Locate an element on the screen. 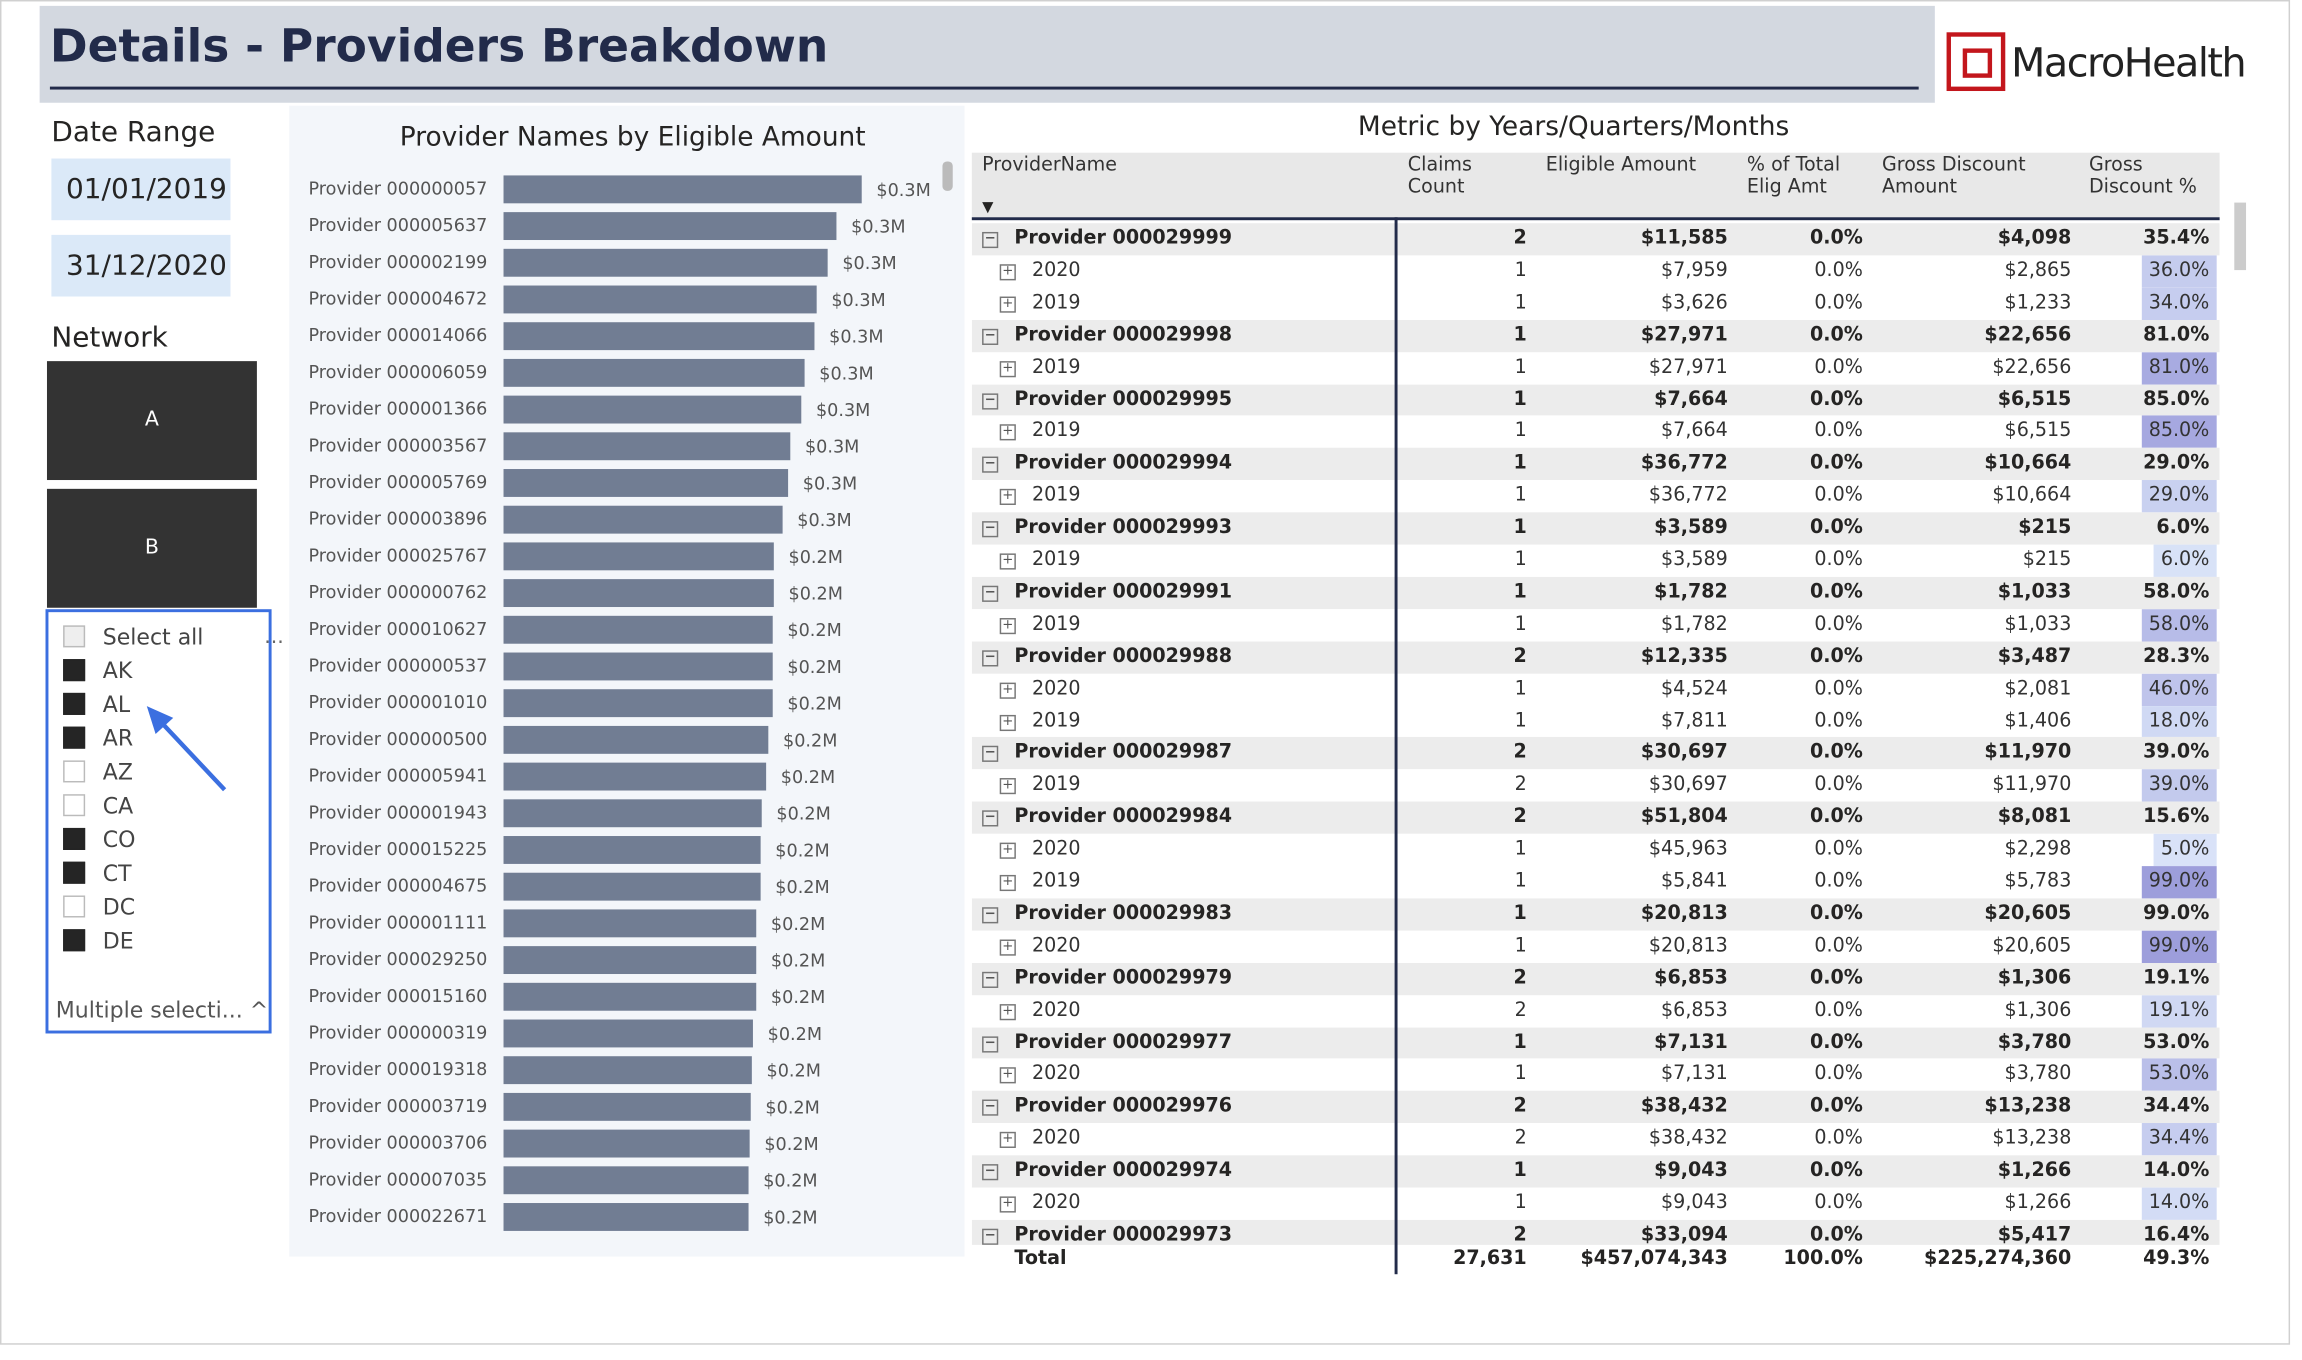 The height and width of the screenshot is (1360, 2302). column-header: Gross Discount Amount is located at coordinates (1953, 176).